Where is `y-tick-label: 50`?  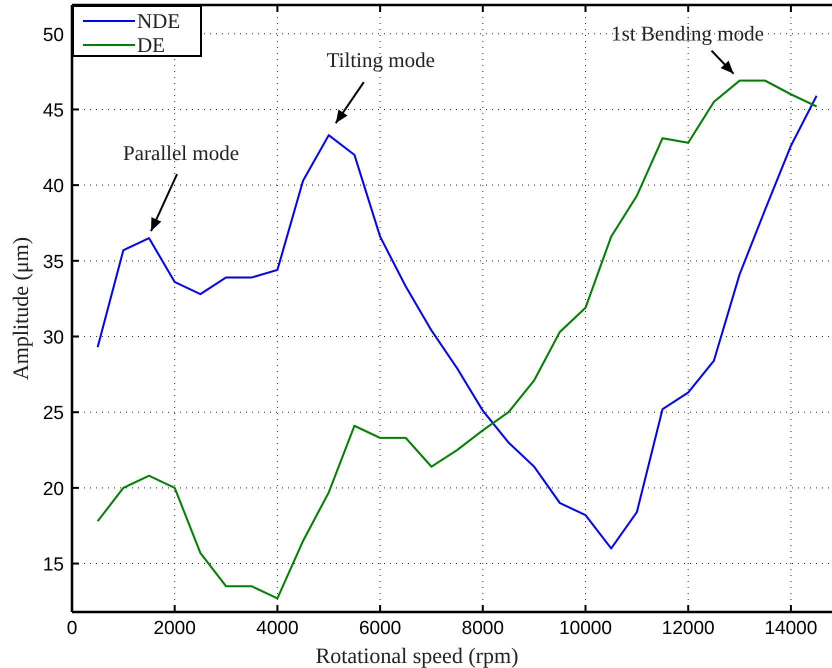
y-tick-label: 50 is located at coordinates (53, 35).